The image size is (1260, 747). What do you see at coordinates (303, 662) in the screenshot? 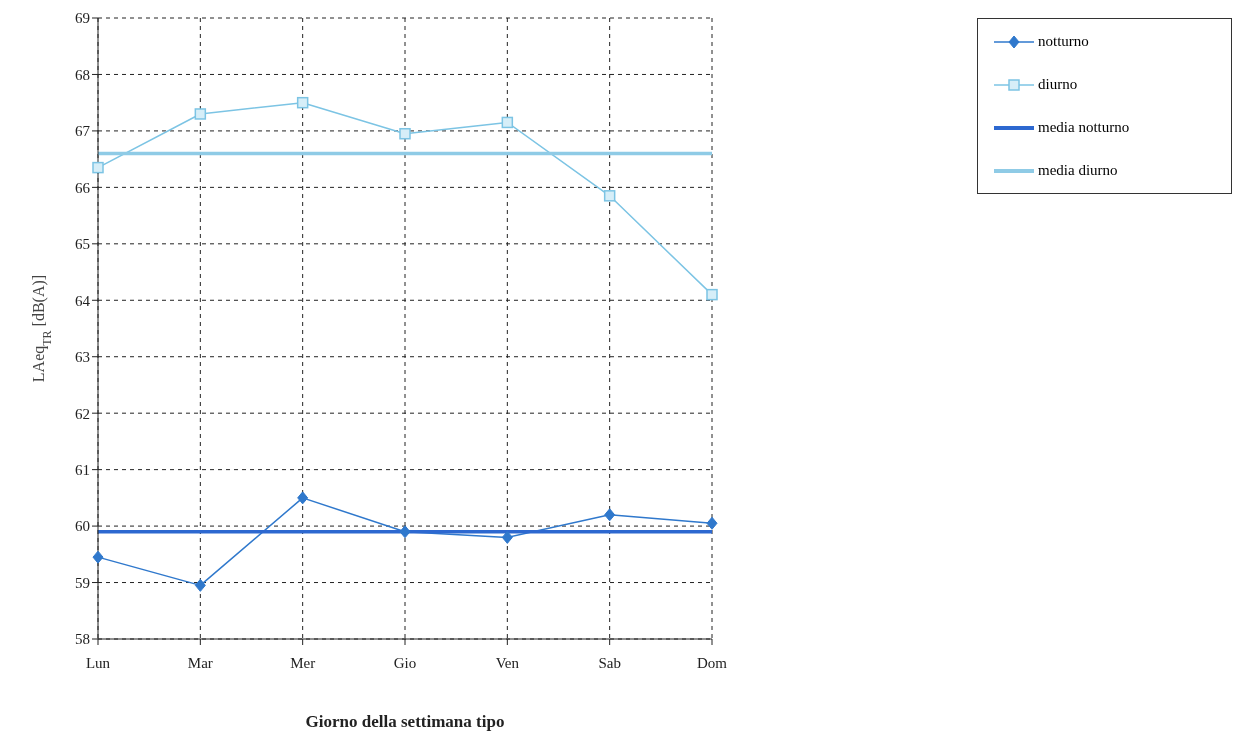
I see `x-tick-label: Mer` at bounding box center [303, 662].